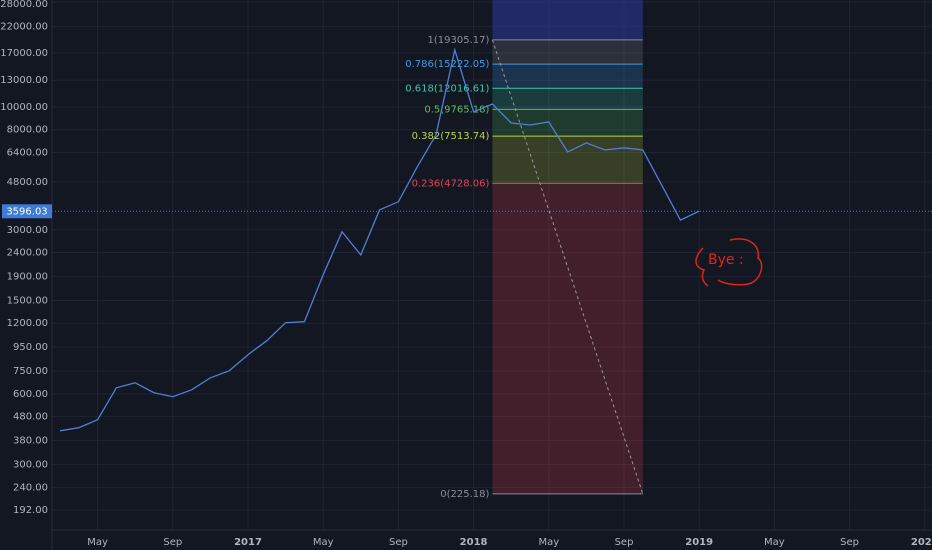 This screenshot has width=932, height=550. I want to click on y-tick-label: 2400.00, so click(27, 253).